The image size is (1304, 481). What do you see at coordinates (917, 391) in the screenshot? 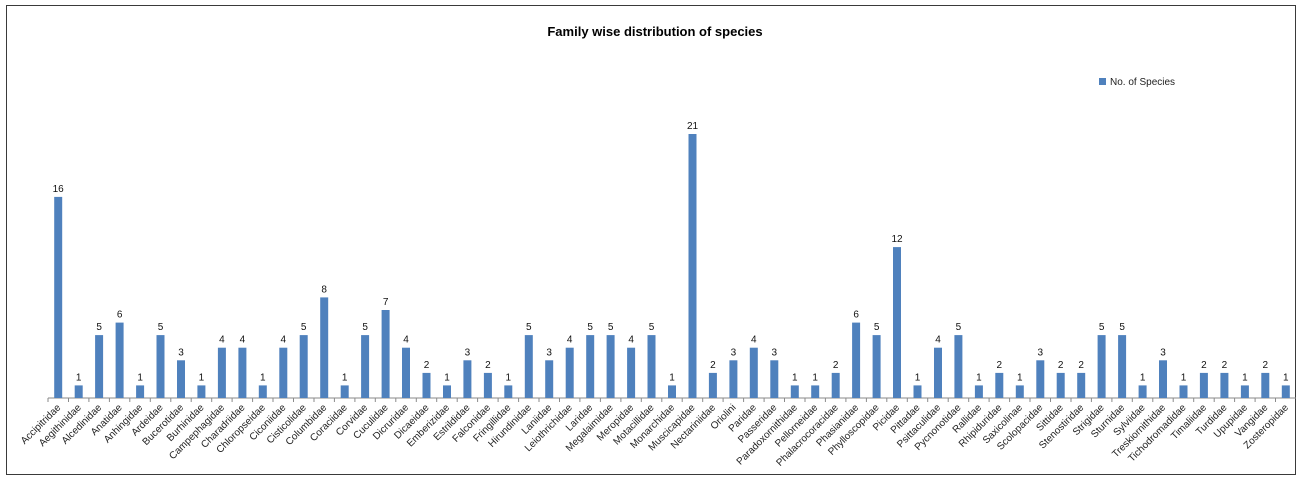
I see `bar-pittadae` at bounding box center [917, 391].